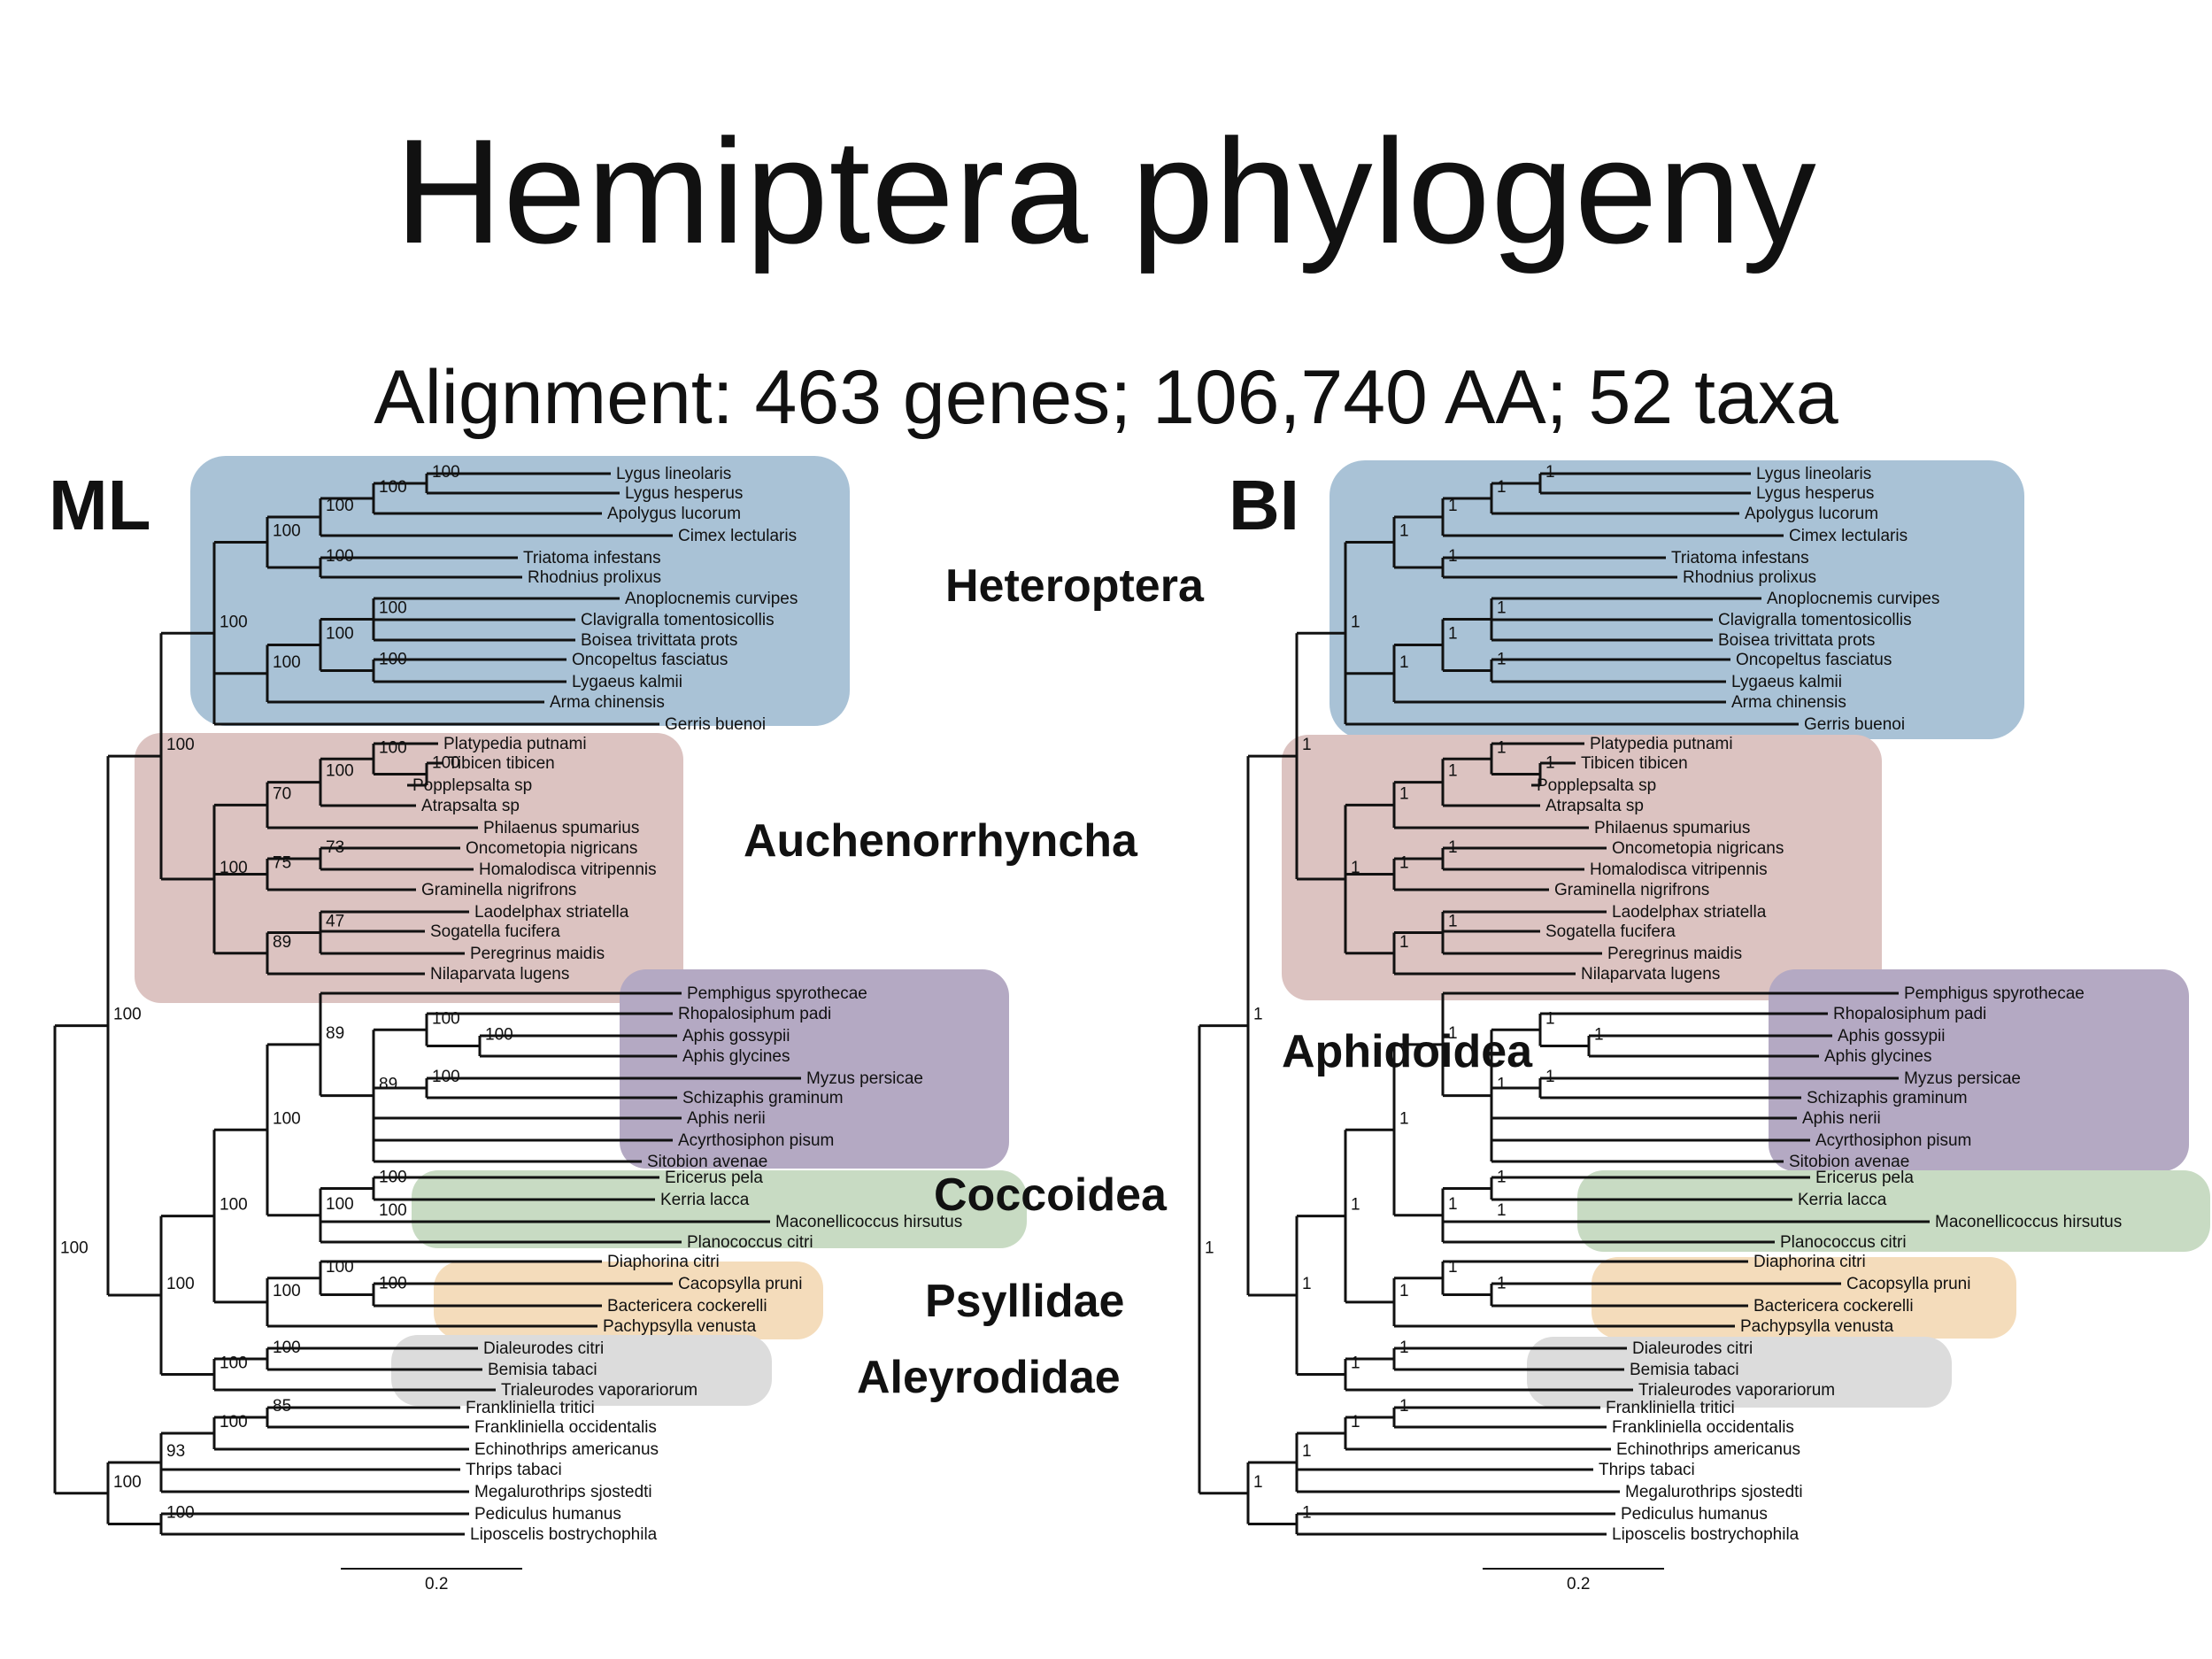 Image resolution: width=2212 pixels, height=1659 pixels. What do you see at coordinates (1708, 1449) in the screenshot?
I see `bi-taxon-echinothrips-americanus: Echinothrips americanus` at bounding box center [1708, 1449].